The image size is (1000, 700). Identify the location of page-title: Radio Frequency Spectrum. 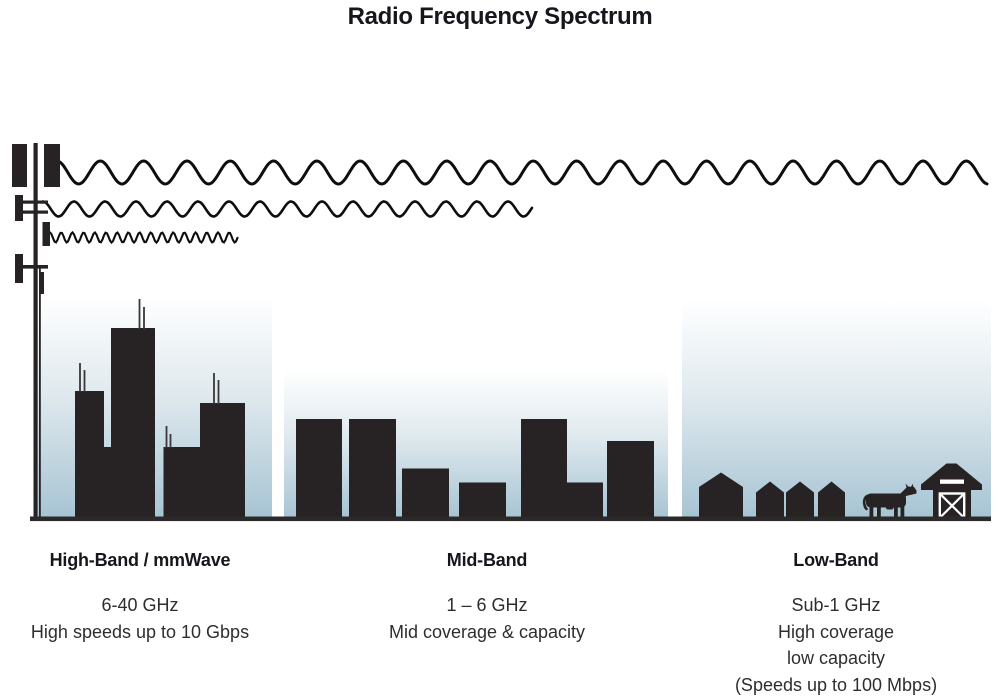
(500, 16).